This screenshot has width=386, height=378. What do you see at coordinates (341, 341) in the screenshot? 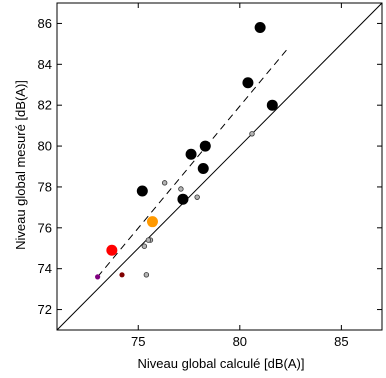
I see `x-tick-label: 85` at bounding box center [341, 341].